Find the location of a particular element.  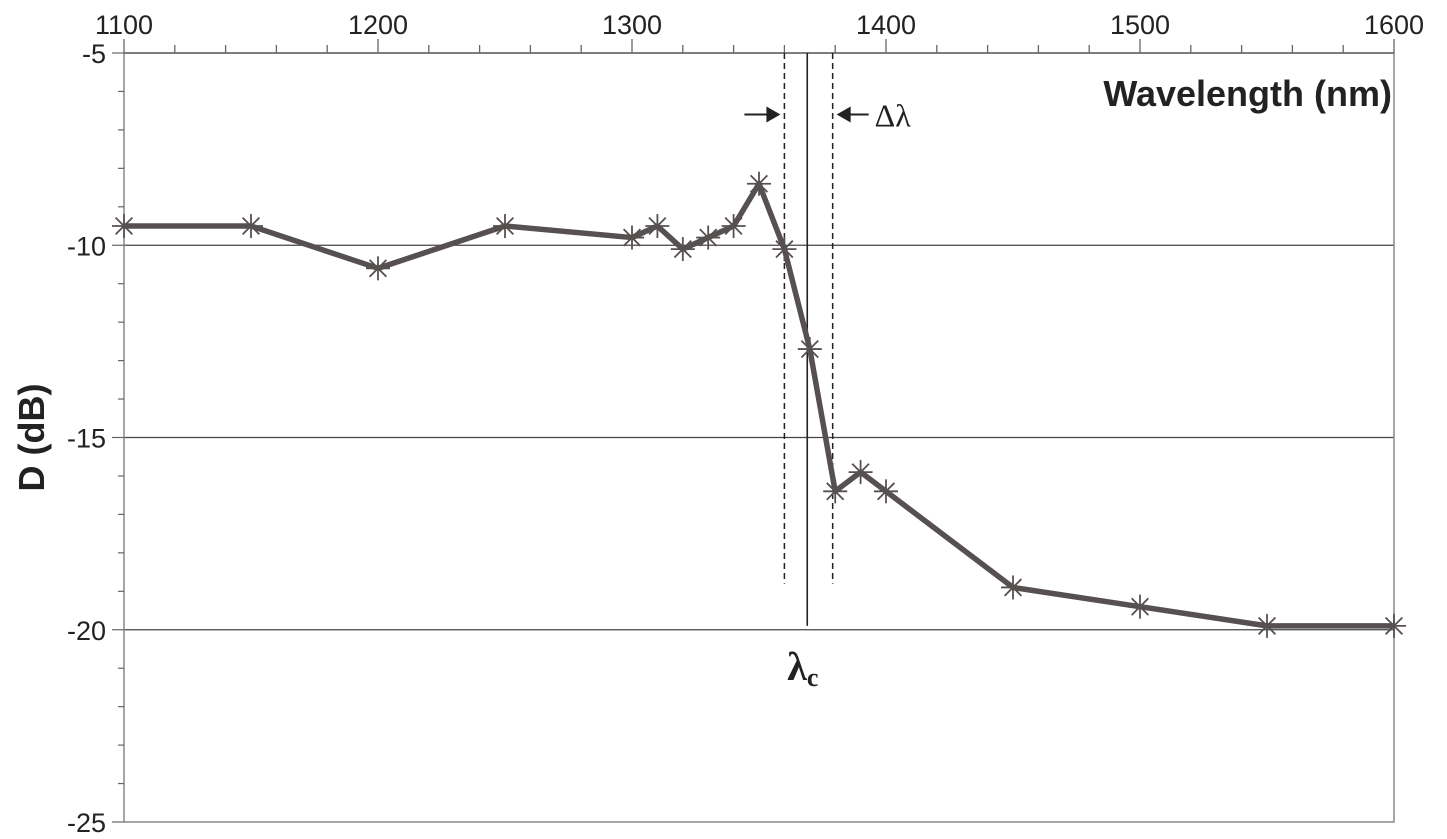

x-tick-label: 1600 is located at coordinates (1394, 25).